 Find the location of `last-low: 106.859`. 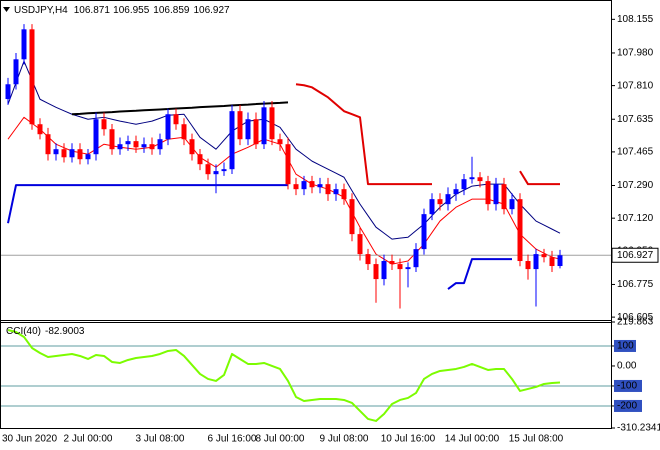

last-low: 106.859 is located at coordinates (171, 10).